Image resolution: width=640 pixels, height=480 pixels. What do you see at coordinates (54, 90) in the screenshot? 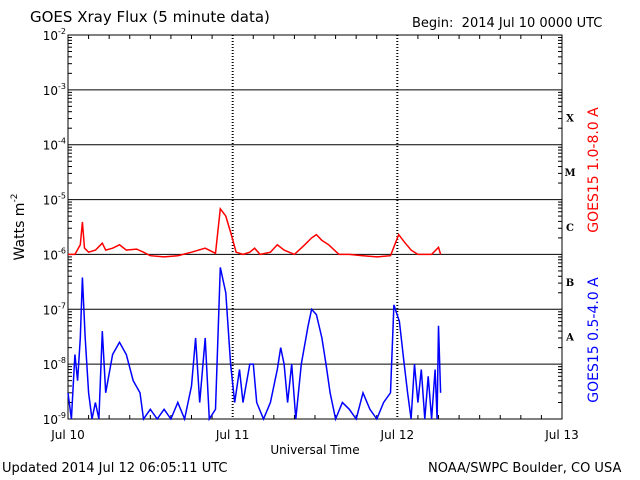
I see `y-tick-label: 10⁻³` at bounding box center [54, 90].